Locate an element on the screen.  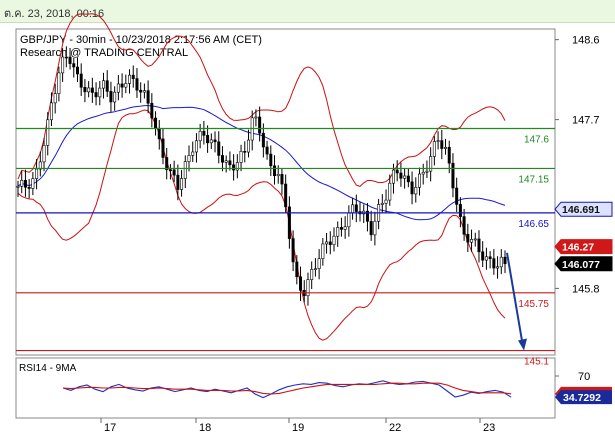
rsi-tag-label: 34.7292 is located at coordinates (582, 398).